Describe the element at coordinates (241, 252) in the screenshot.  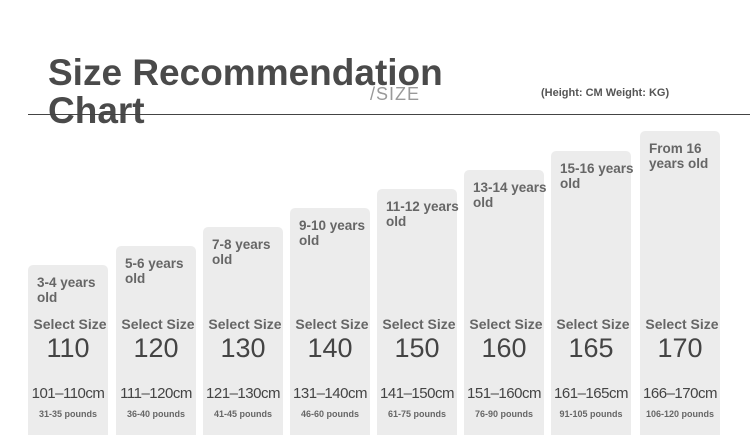
I see `age-label: 7-8 years old` at that location.